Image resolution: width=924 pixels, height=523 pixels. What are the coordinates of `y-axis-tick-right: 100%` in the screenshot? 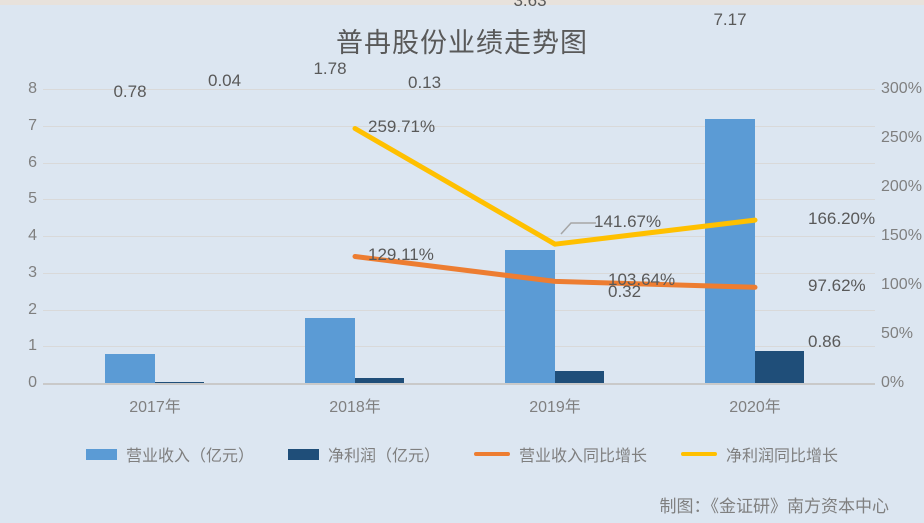 It's located at (901, 284).